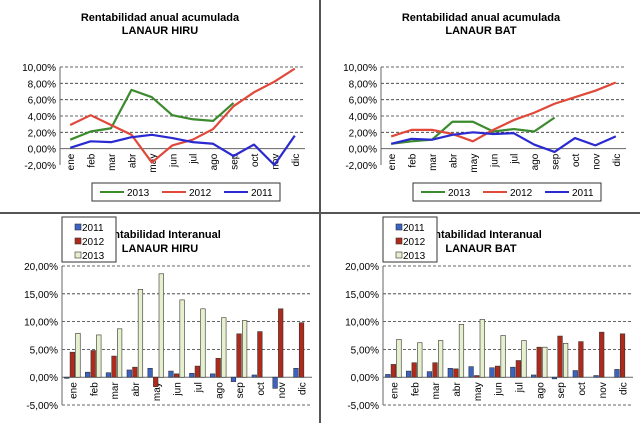 The image size is (640, 423). Describe the element at coordinates (363, 101) in the screenshot. I see `y-tick-label: 6,00%` at that location.